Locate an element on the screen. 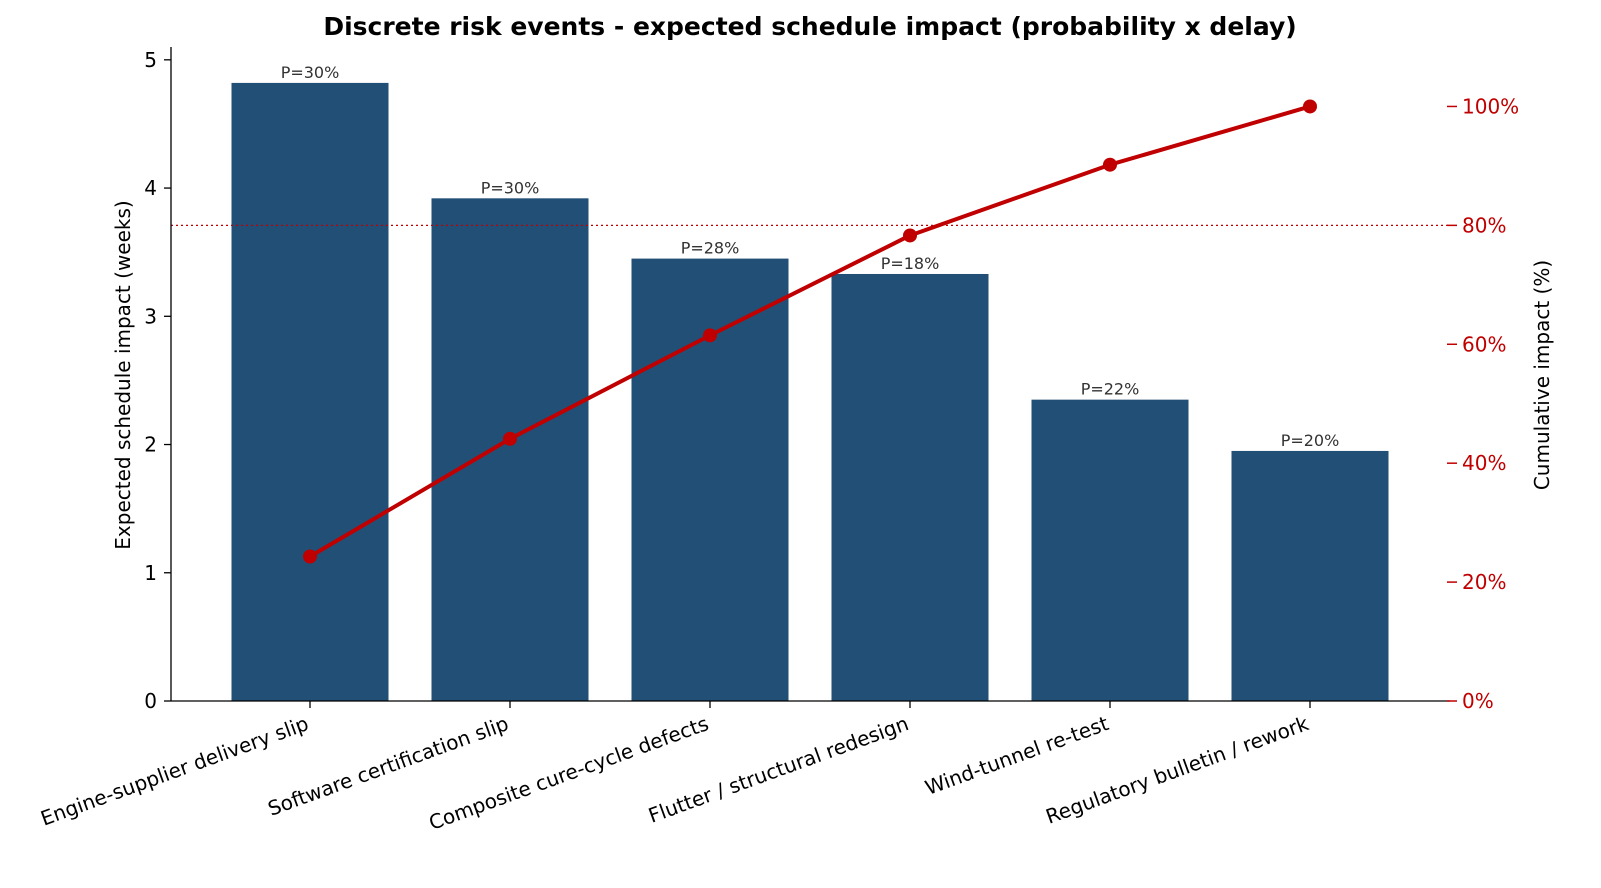 The height and width of the screenshot is (888, 1601). bar-value-label: P=18% is located at coordinates (910, 263).